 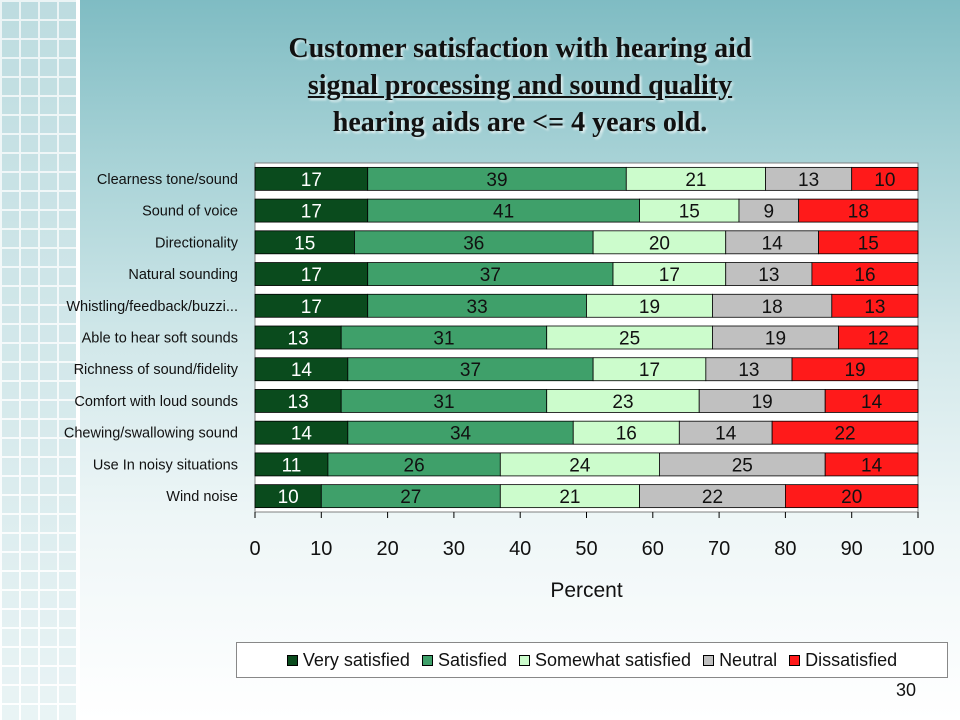 I want to click on data-label: 11, so click(x=292, y=465).